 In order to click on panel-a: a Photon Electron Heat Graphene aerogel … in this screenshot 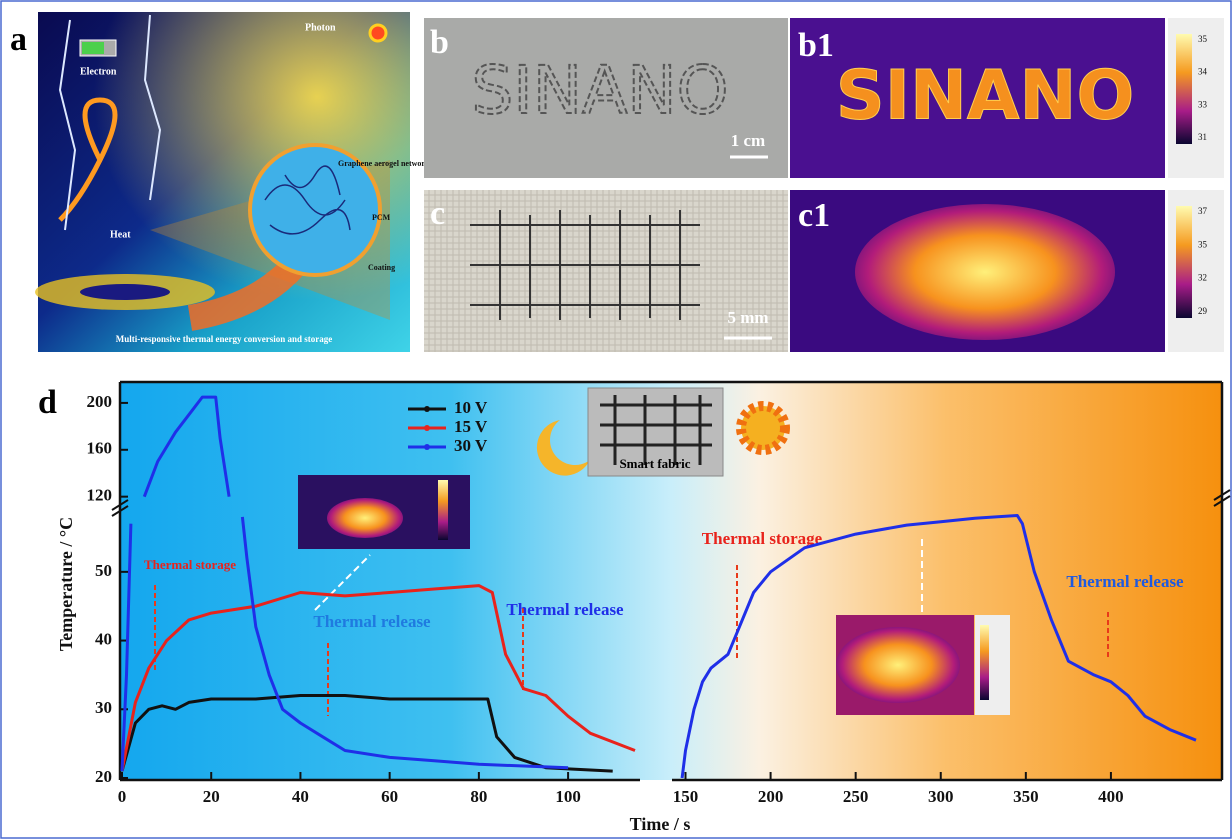, I will do `click(220, 182)`.